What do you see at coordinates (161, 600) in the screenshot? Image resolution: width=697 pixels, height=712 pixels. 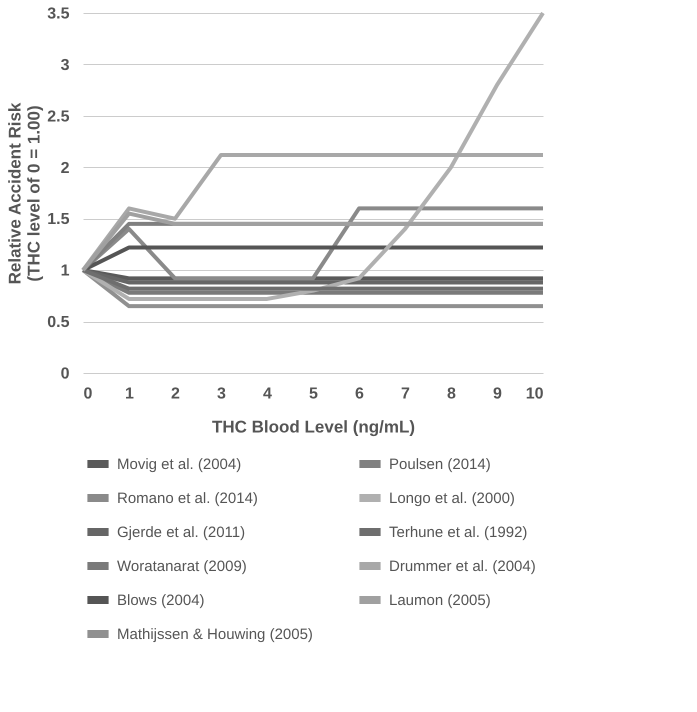 I see `legend-label: Blows (2004)` at bounding box center [161, 600].